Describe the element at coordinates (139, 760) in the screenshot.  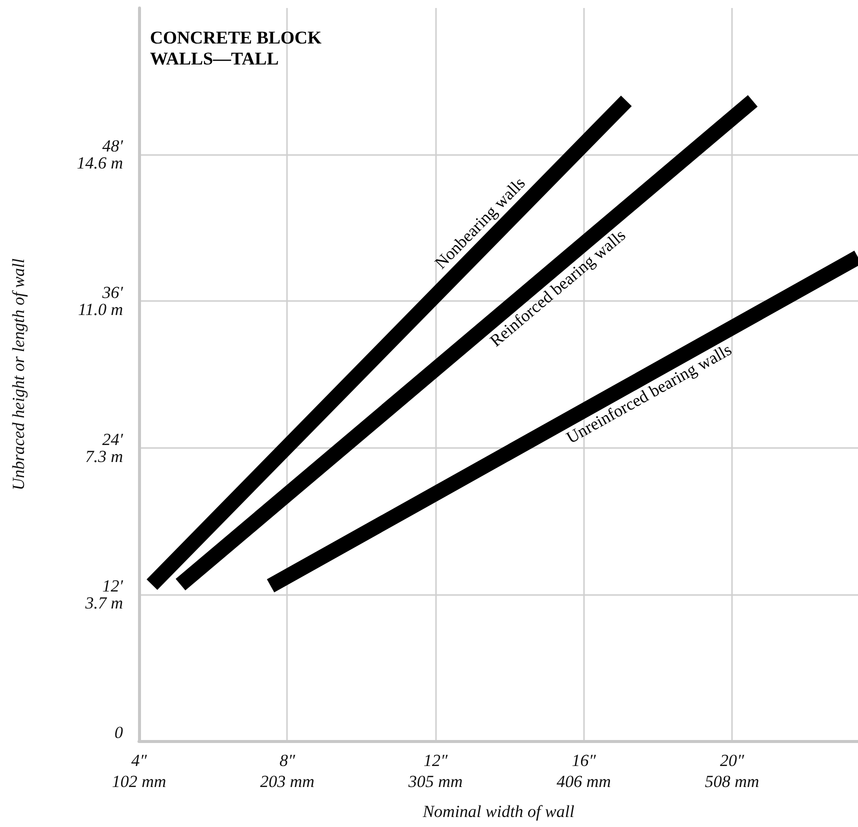
I see `x-tick-label: 4″` at that location.